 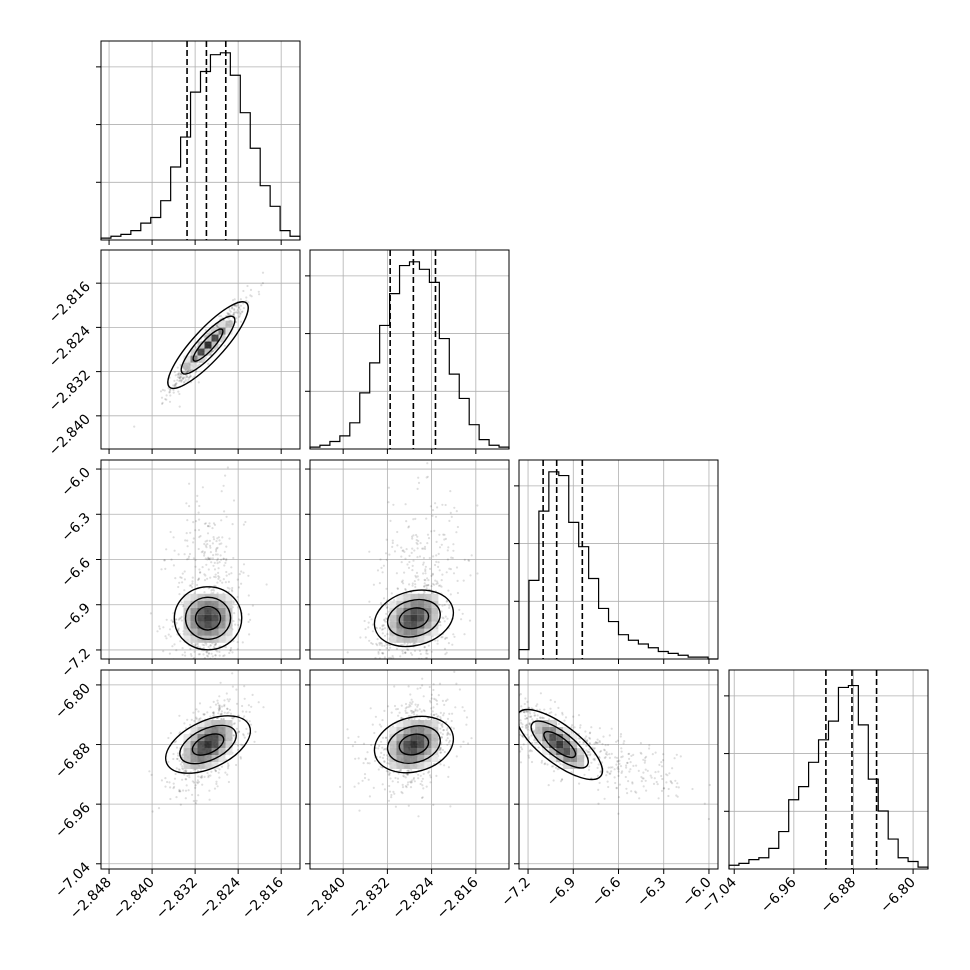 What do you see at coordinates (412, 576) in the screenshot?
I see `pair-1-2-content` at bounding box center [412, 576].